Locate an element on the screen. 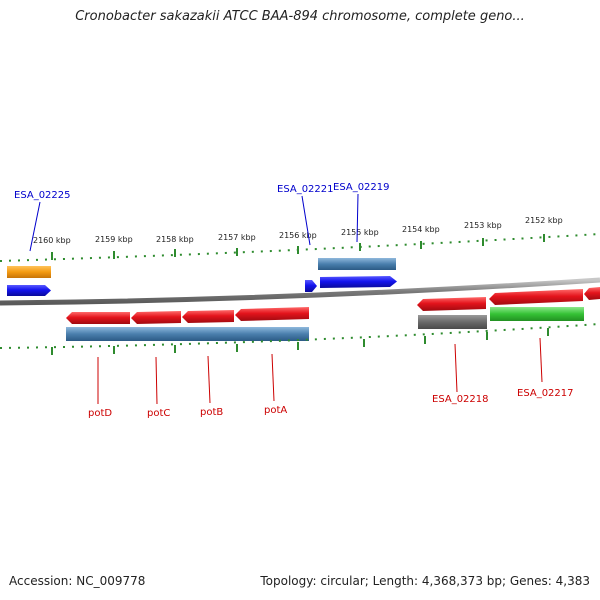  gene-label-esa-02225: ESA_02225 is located at coordinates (42, 195).